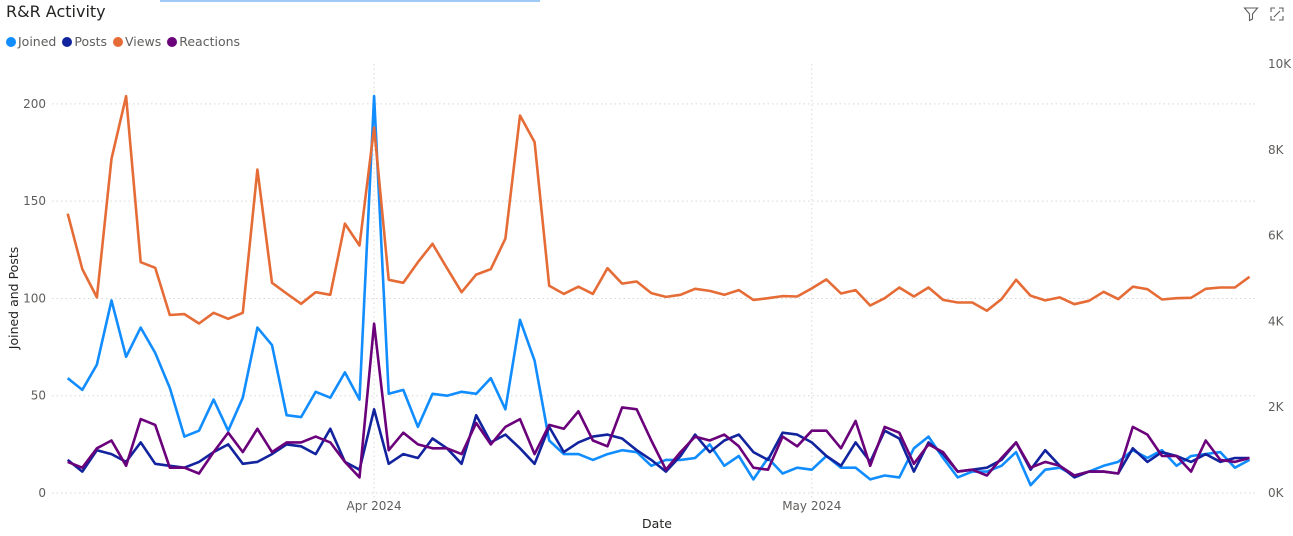 The height and width of the screenshot is (536, 1293). What do you see at coordinates (1276, 493) in the screenshot?
I see `y2-tick-label: 0K` at bounding box center [1276, 493].